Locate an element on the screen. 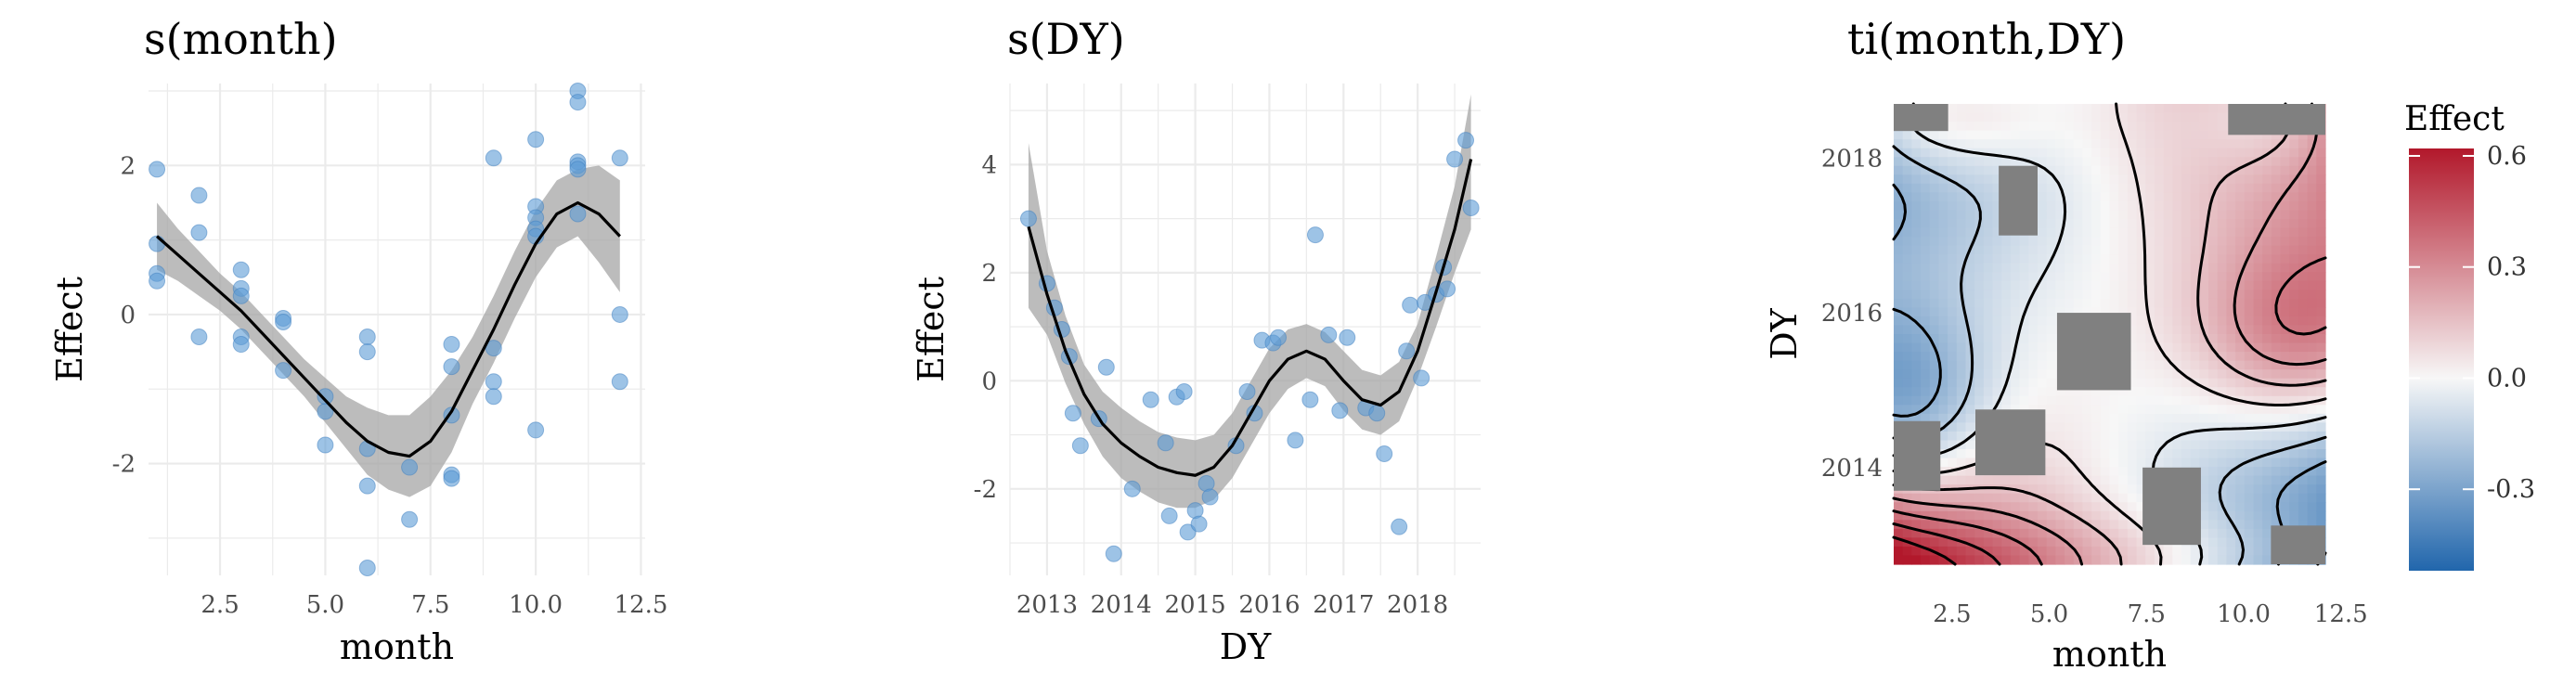 The height and width of the screenshot is (696, 2576). x-tick-label: 2018 is located at coordinates (1417, 605).